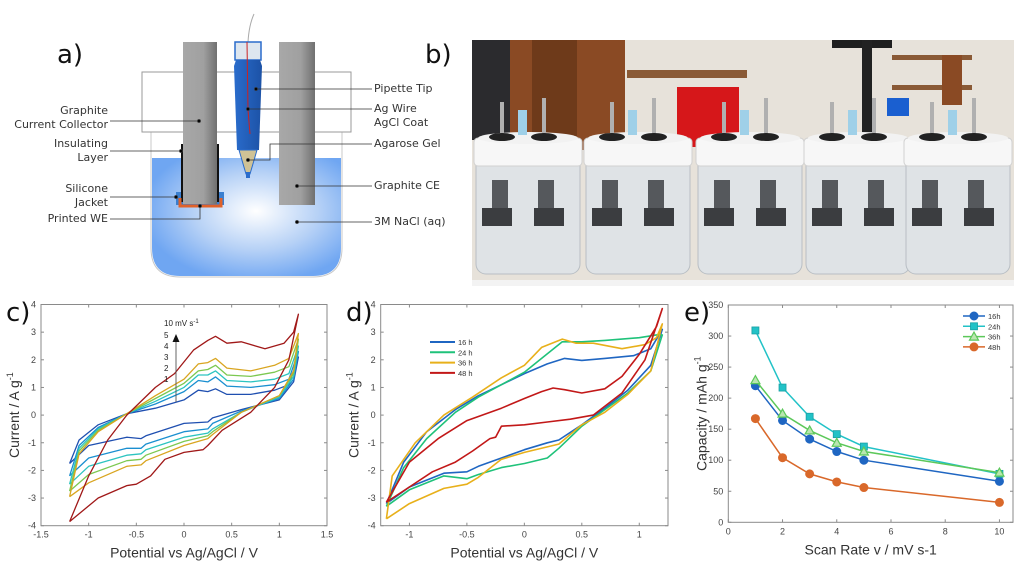 The height and width of the screenshot is (576, 1024). I want to click on label-graphite-ce: Graphite CE, so click(407, 186).